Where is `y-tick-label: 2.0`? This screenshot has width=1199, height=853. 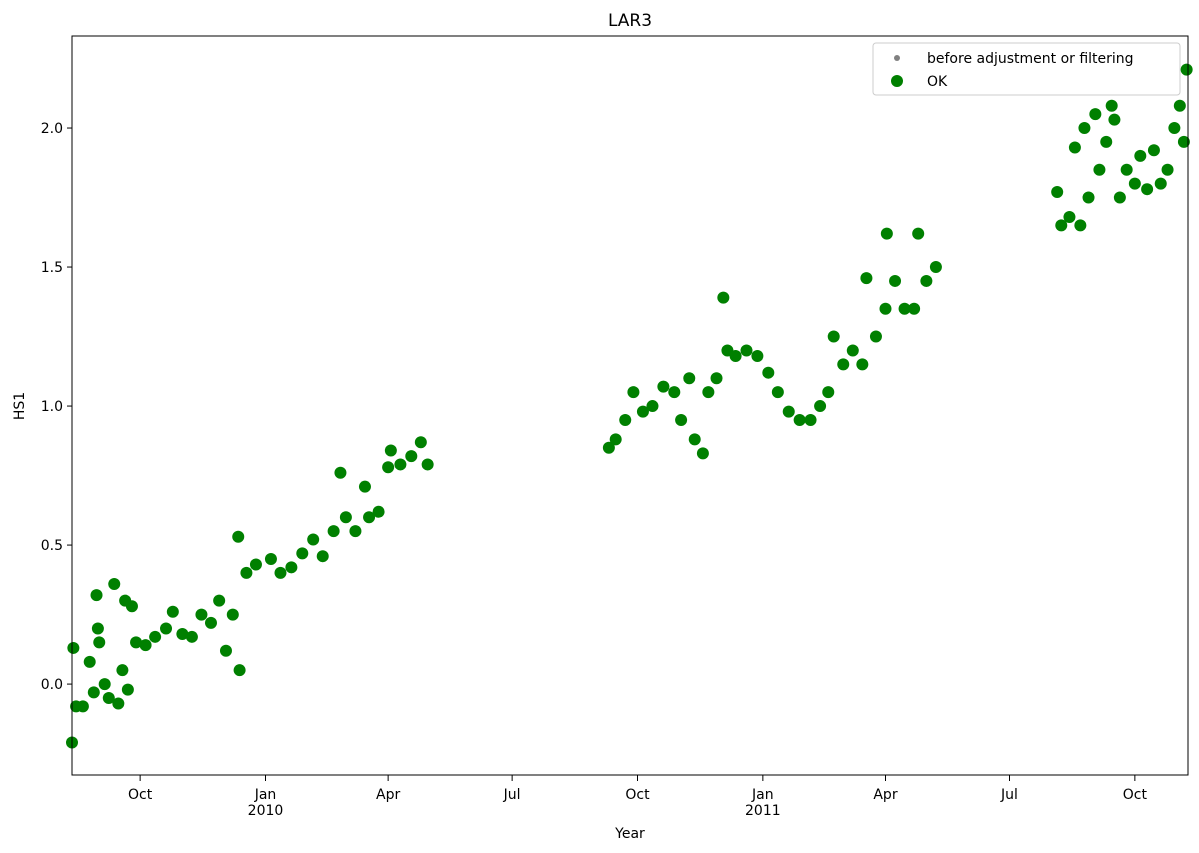
y-tick-label: 2.0 is located at coordinates (52, 129).